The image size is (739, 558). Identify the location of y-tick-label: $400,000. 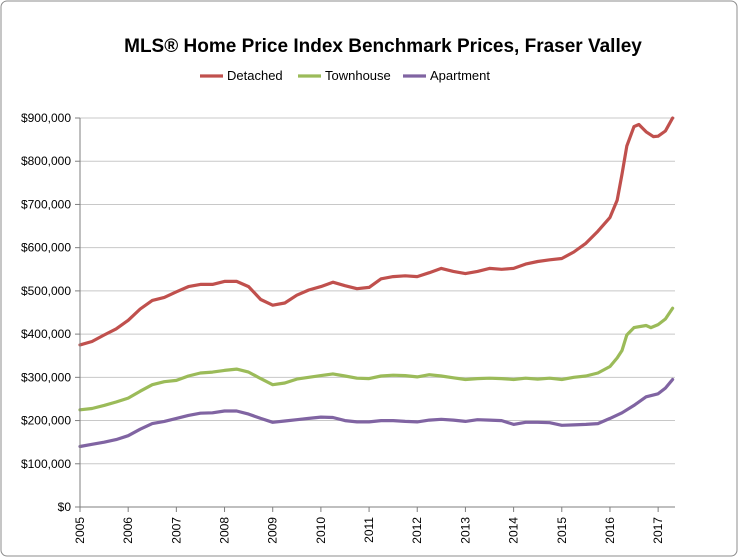
(46, 334).